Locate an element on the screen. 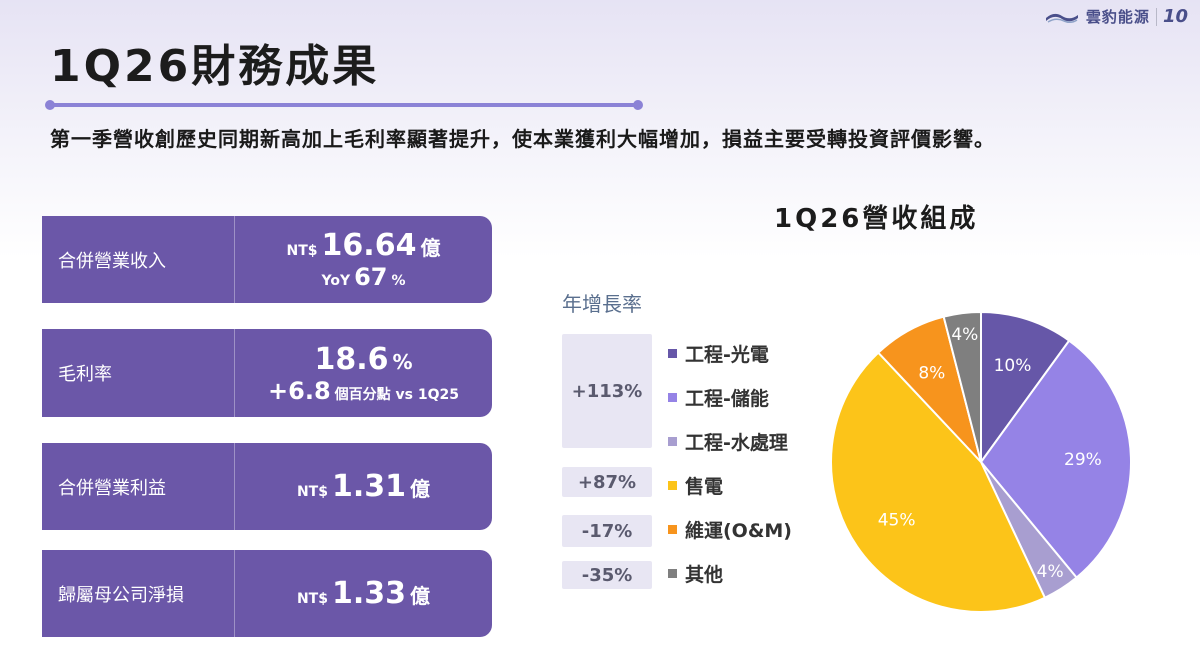  pie-data-label: 29% is located at coordinates (1083, 460).